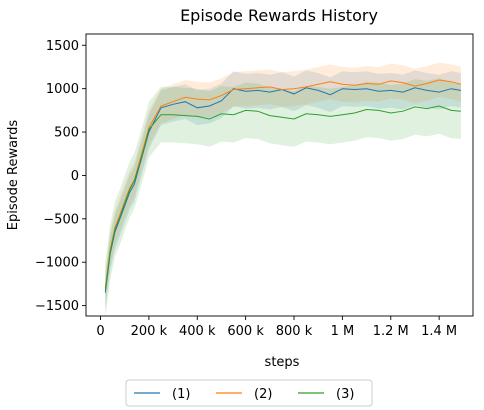 This screenshot has height=410, width=484. What do you see at coordinates (391, 331) in the screenshot?
I see `x-tick-label: 1.2 M` at bounding box center [391, 331].